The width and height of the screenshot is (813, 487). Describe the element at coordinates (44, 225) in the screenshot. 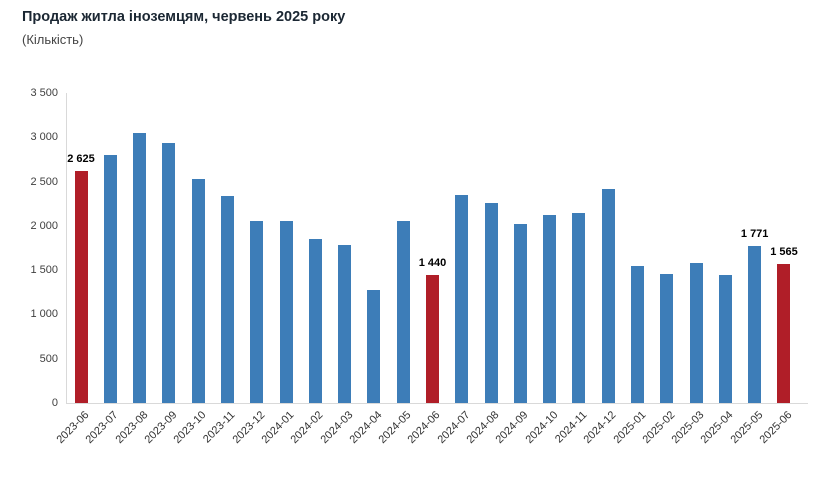

I see `y-tick-label: 2 000` at that location.